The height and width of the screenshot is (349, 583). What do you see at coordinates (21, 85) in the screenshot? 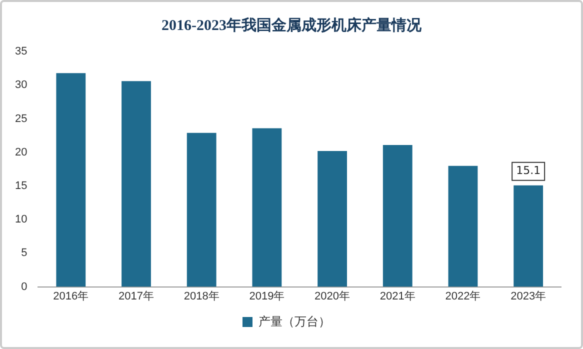
I see `y-tick-label: 30` at bounding box center [21, 85].